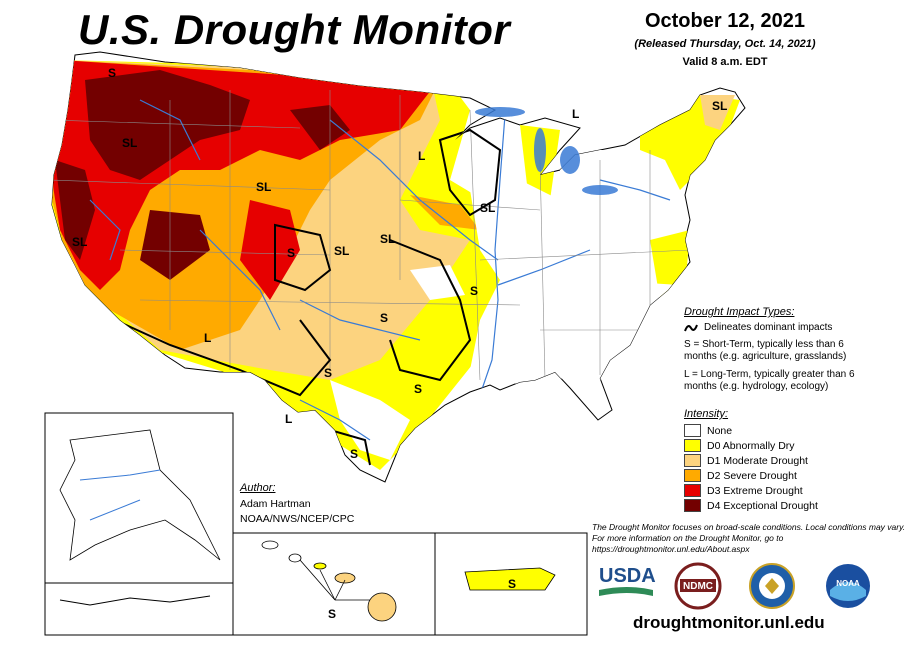 The width and height of the screenshot is (921, 650). What do you see at coordinates (739, 312) in the screenshot?
I see `impact-legend-heading: Drought Impact Types:` at bounding box center [739, 312].